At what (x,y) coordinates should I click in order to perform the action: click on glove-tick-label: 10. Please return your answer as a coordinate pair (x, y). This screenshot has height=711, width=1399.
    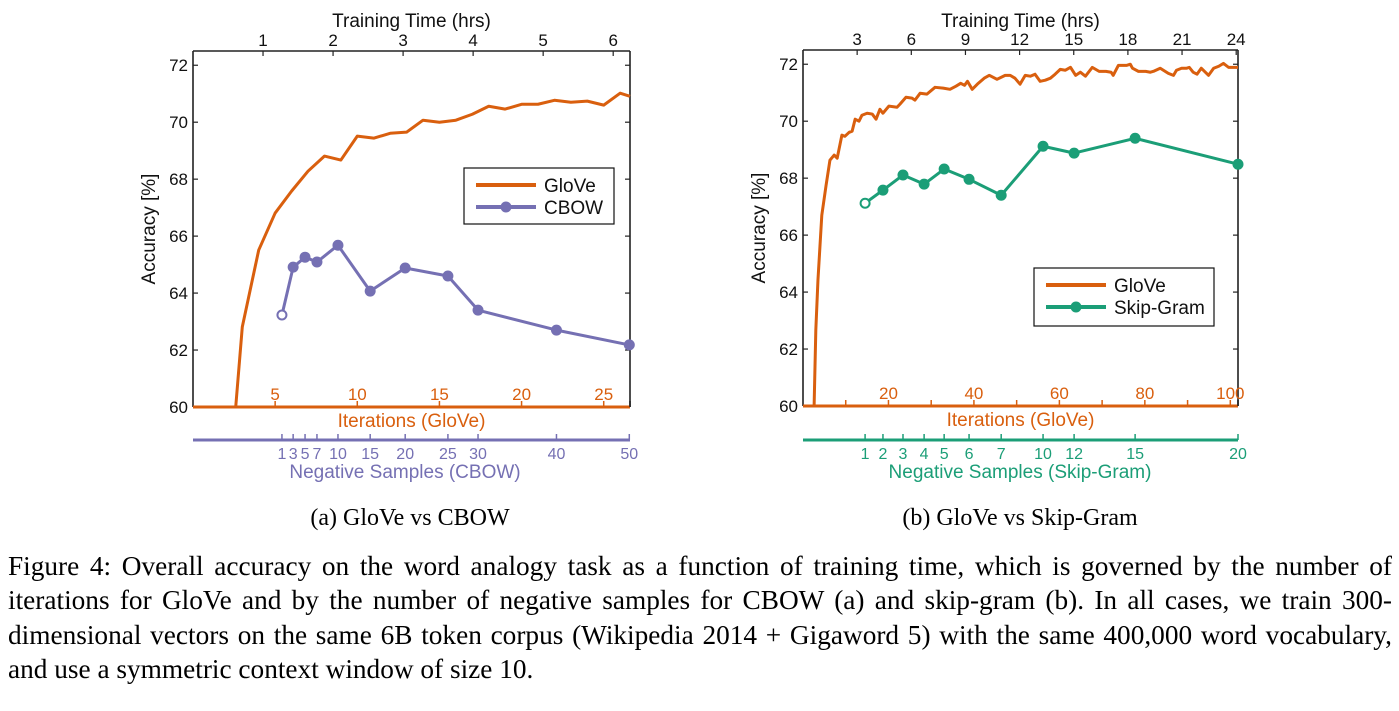
    Looking at the image, I should click on (357, 394).